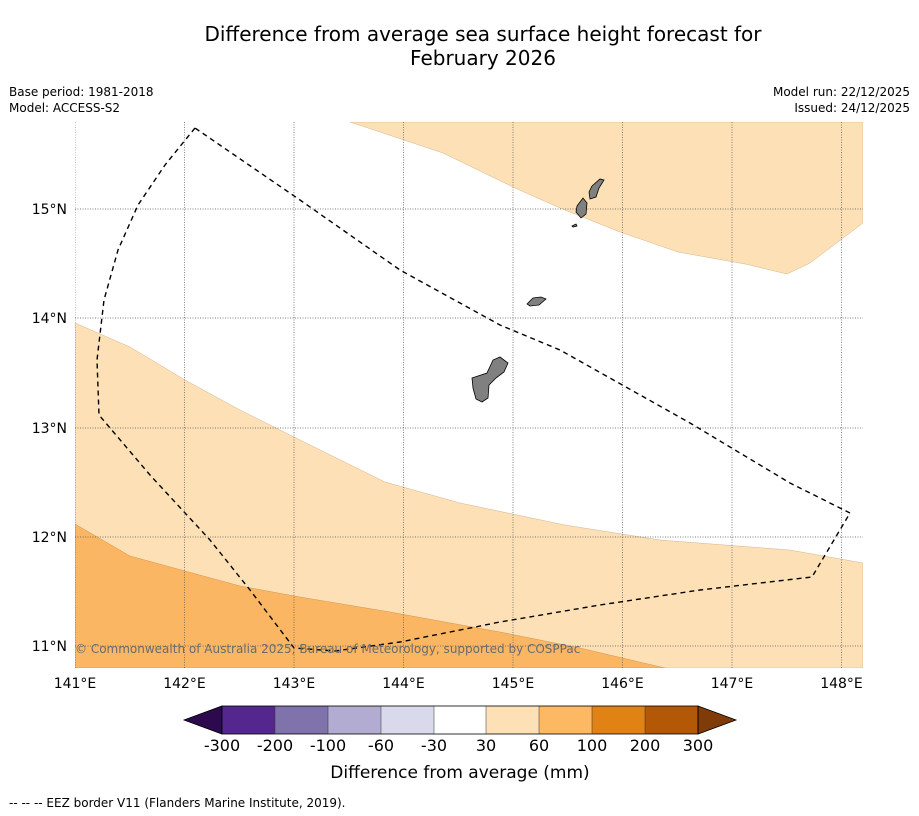 This screenshot has height=816, width=919. Describe the element at coordinates (732, 684) in the screenshot. I see `lon-label: 147°E` at that location.